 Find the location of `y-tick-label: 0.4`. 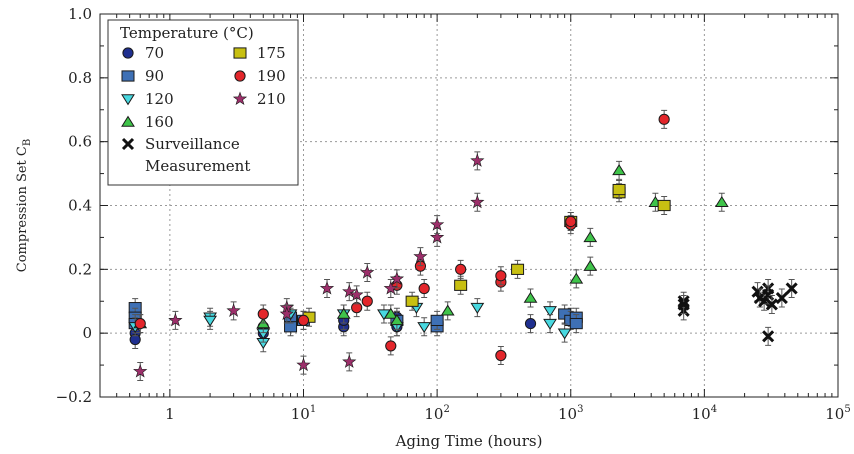

y-tick-label: 0.4 is located at coordinates (80, 206).